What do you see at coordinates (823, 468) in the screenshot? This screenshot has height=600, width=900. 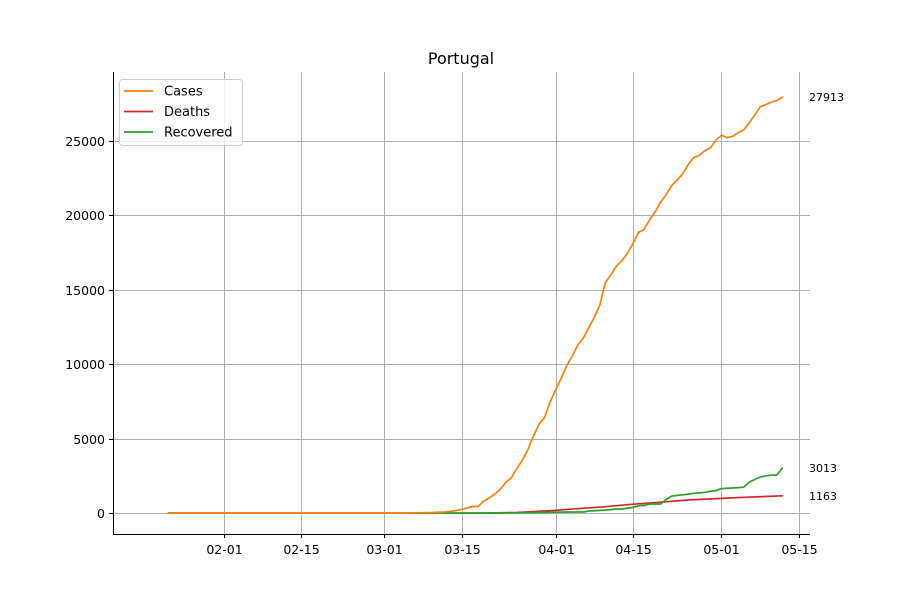 I see `end-label-recovered: 3013` at bounding box center [823, 468].